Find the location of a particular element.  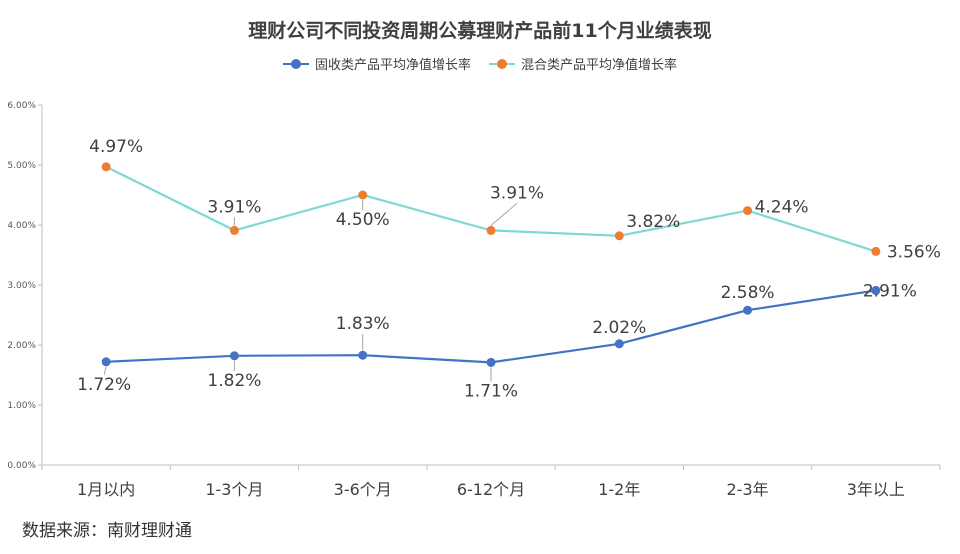

y-tick-label: 1.00% is located at coordinates (21, 406).